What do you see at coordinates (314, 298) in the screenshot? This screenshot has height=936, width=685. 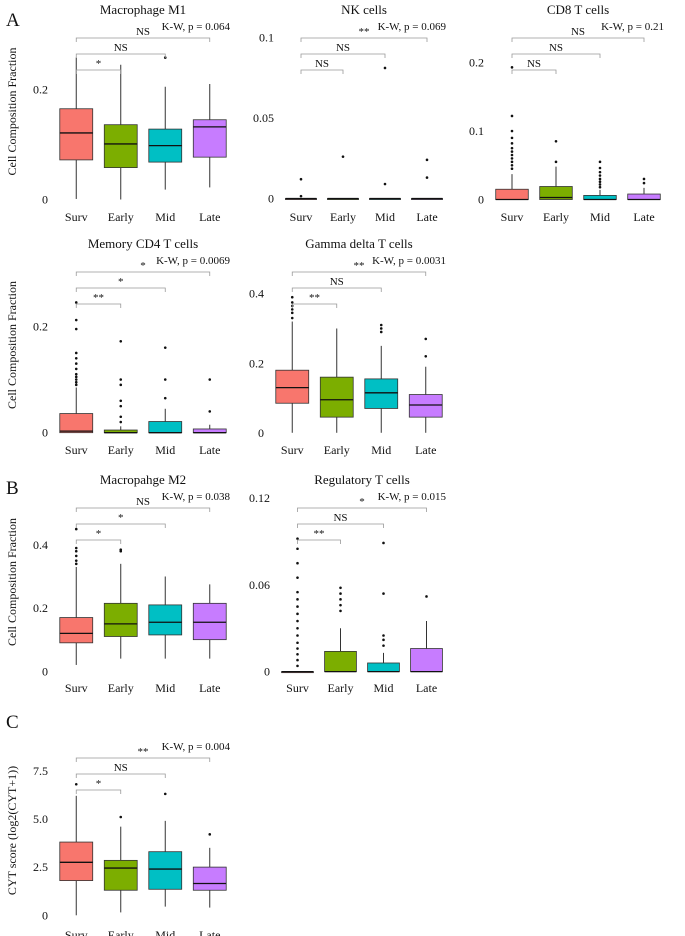 I see `gammadelta-sig-early: **` at bounding box center [314, 298].